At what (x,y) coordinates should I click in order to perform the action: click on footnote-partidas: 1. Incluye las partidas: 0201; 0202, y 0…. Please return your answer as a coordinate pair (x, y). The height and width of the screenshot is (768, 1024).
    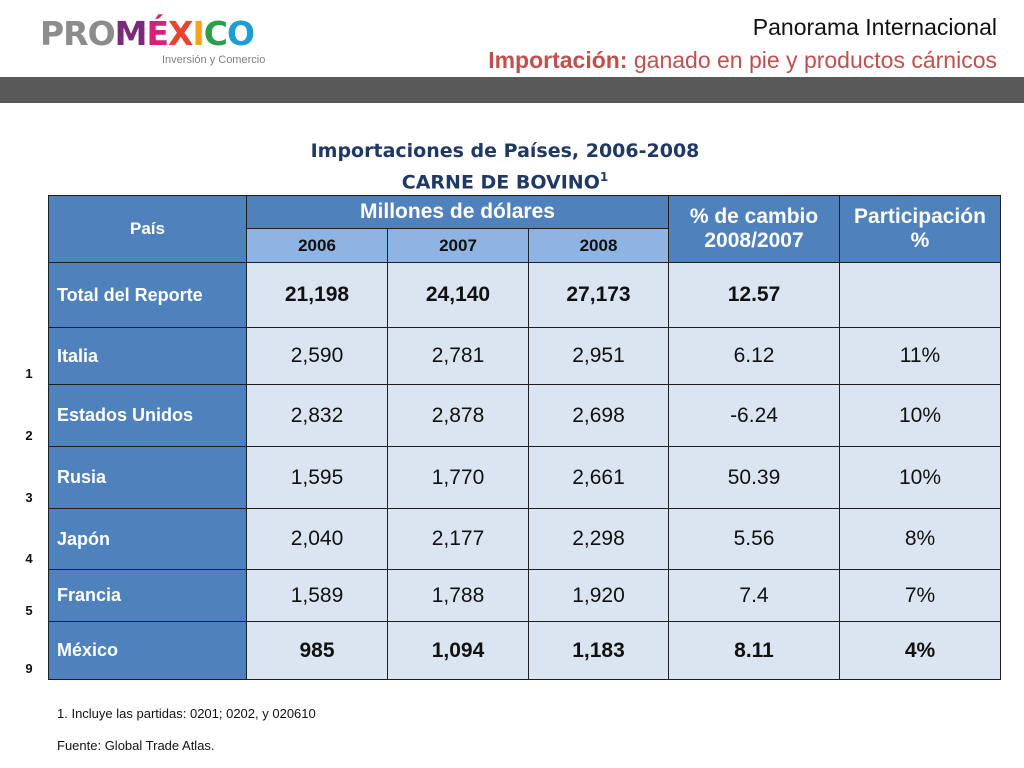
    Looking at the image, I should click on (186, 713).